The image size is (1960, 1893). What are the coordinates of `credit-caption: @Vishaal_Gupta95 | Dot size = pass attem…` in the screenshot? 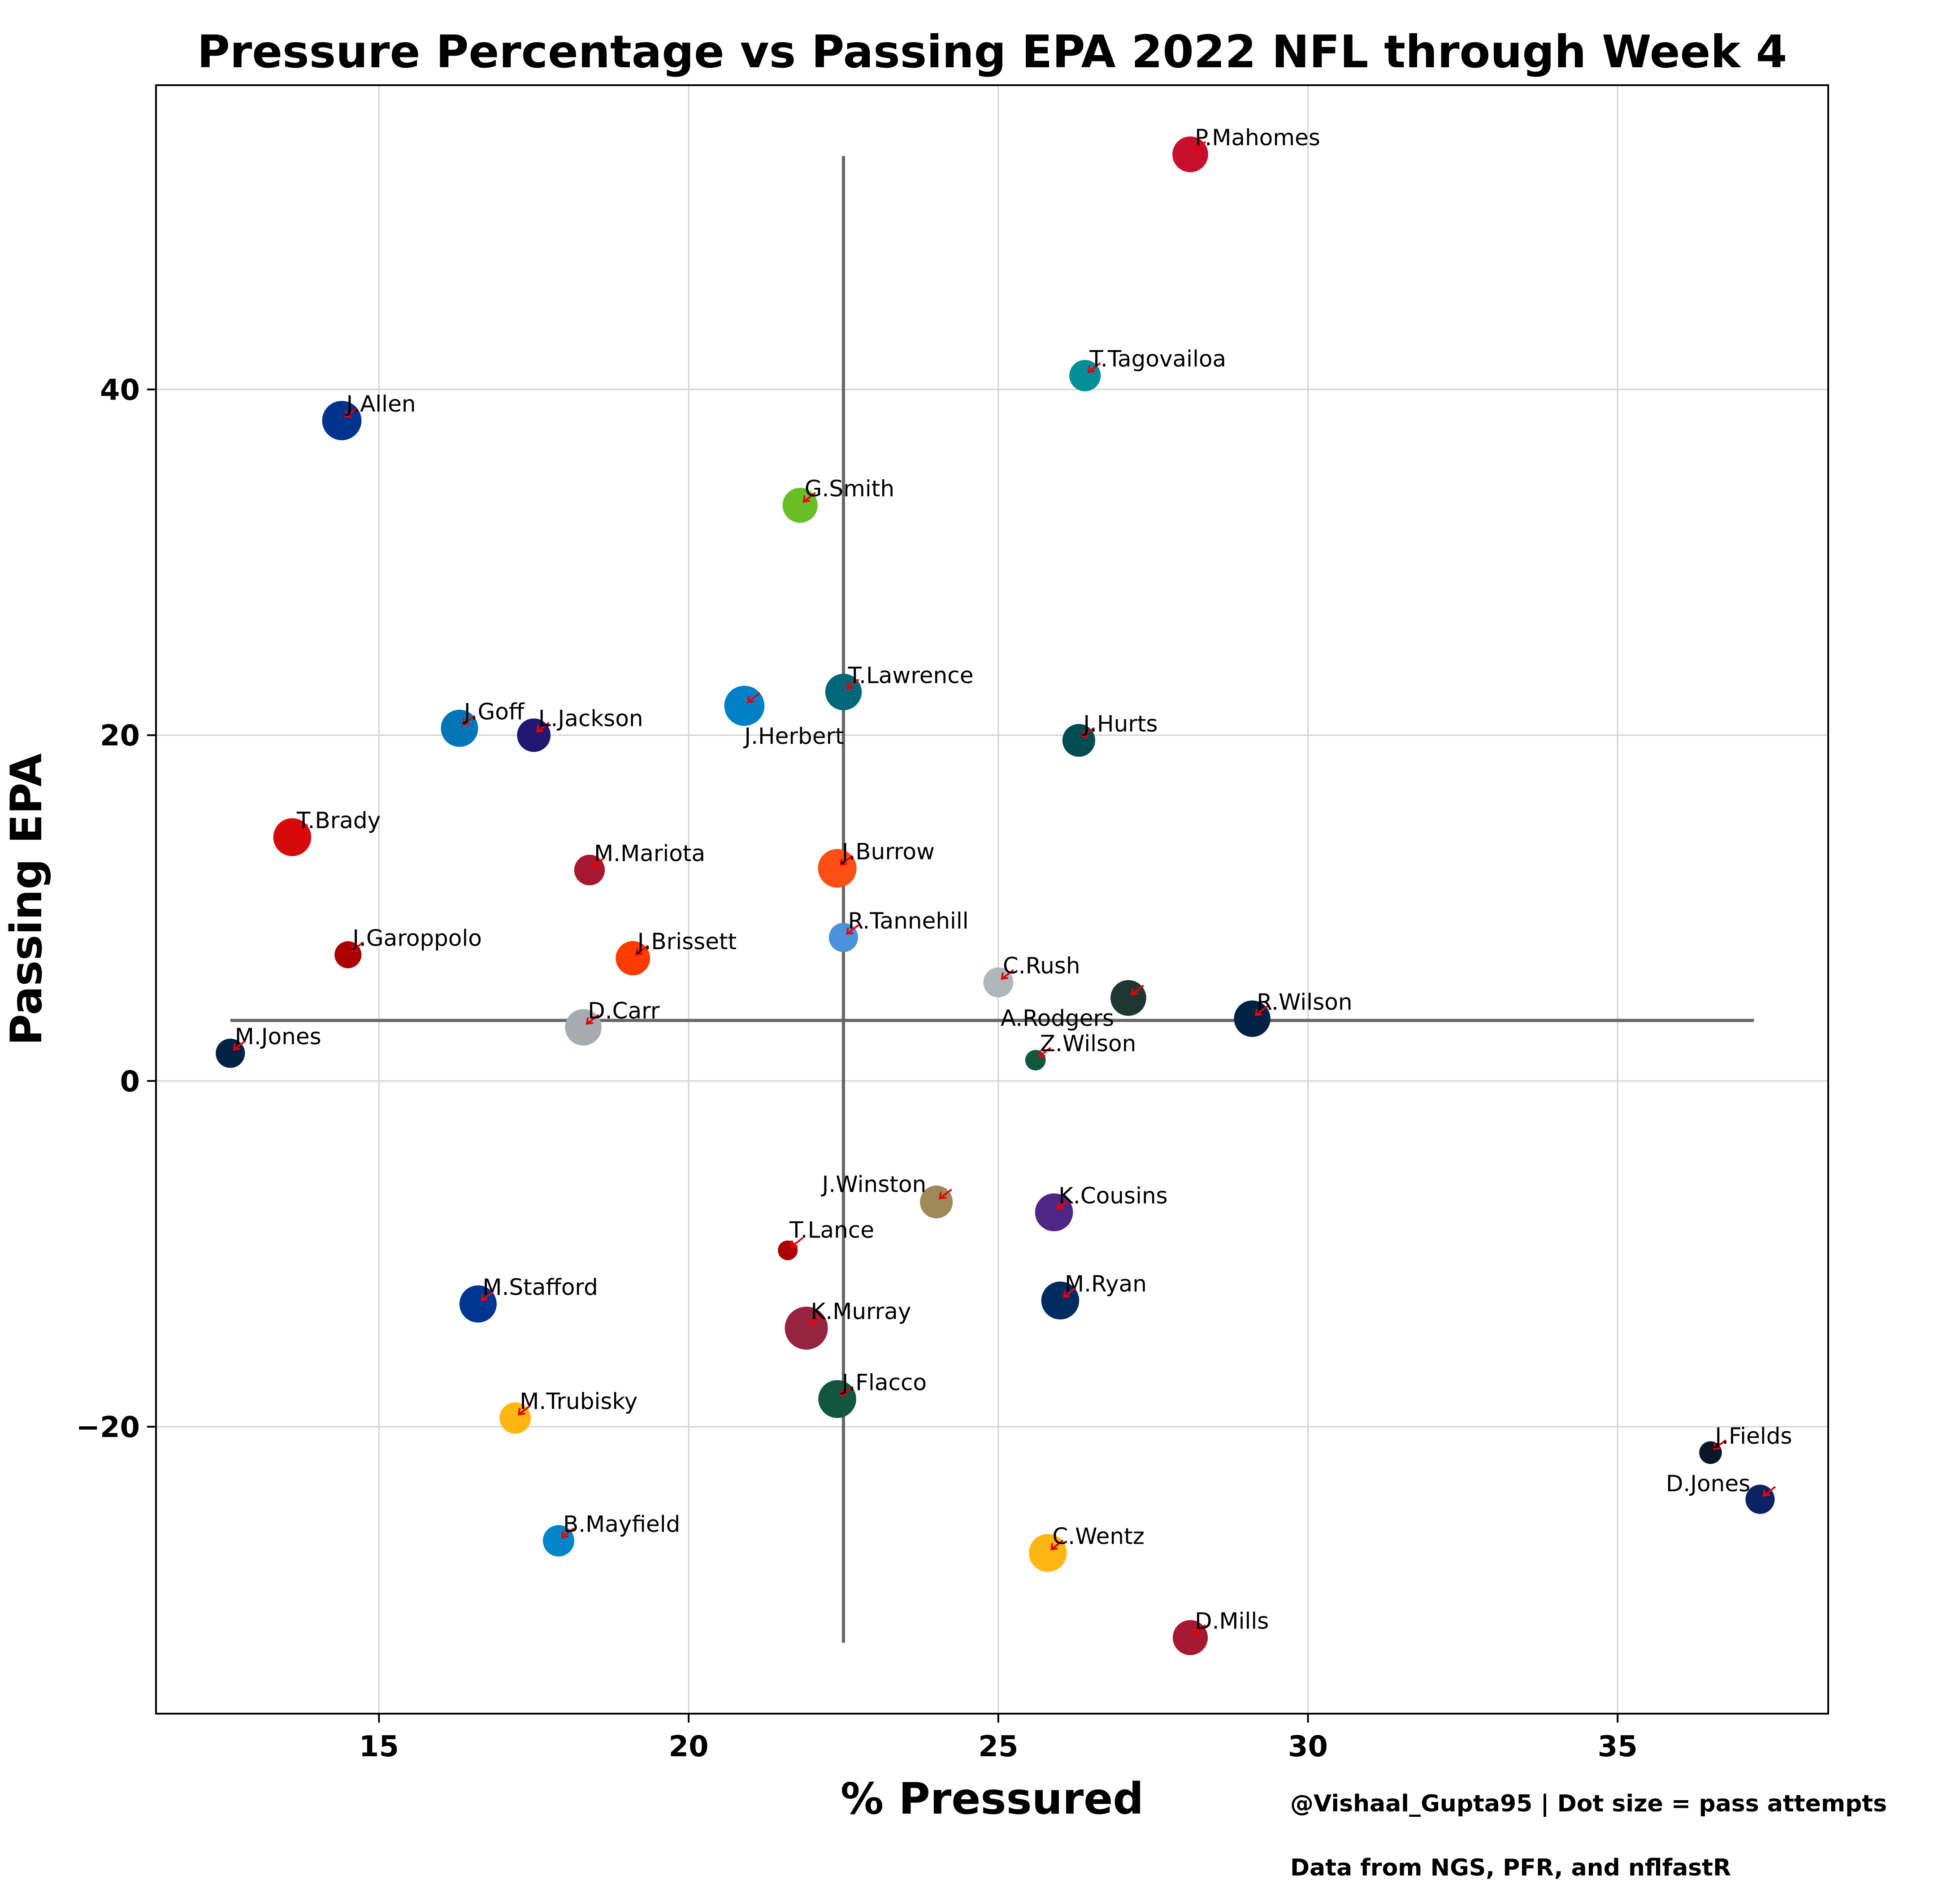 It's located at (1588, 1803).